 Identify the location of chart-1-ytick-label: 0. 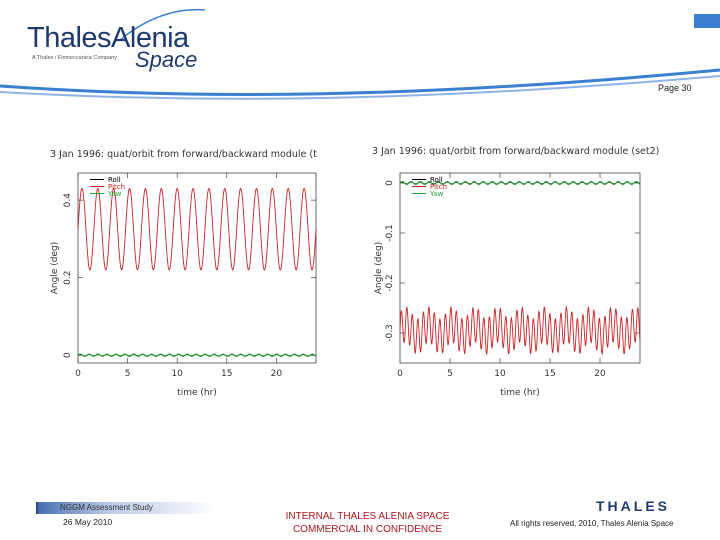
(390, 183).